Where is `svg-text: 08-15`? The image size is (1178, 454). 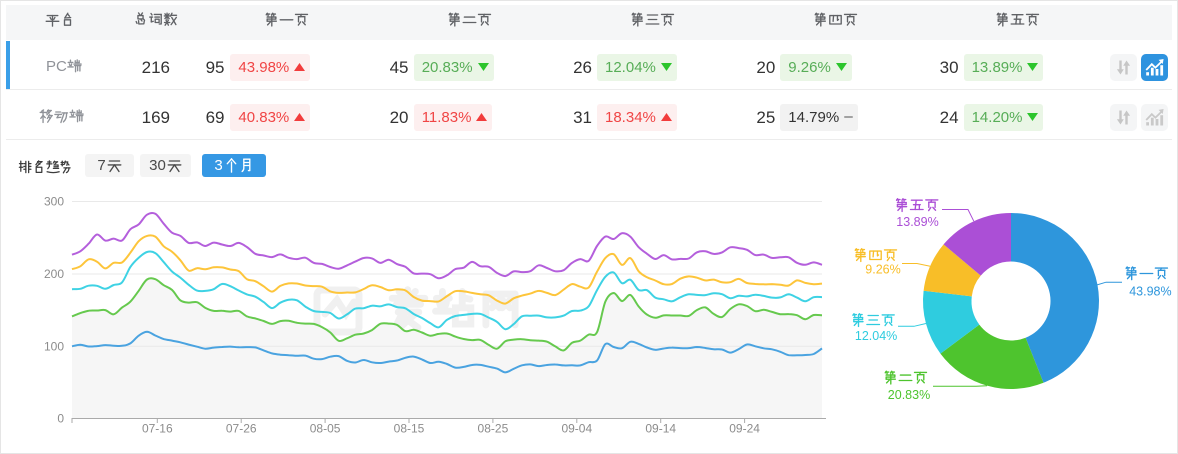 svg-text: 08-15 is located at coordinates (409, 429).